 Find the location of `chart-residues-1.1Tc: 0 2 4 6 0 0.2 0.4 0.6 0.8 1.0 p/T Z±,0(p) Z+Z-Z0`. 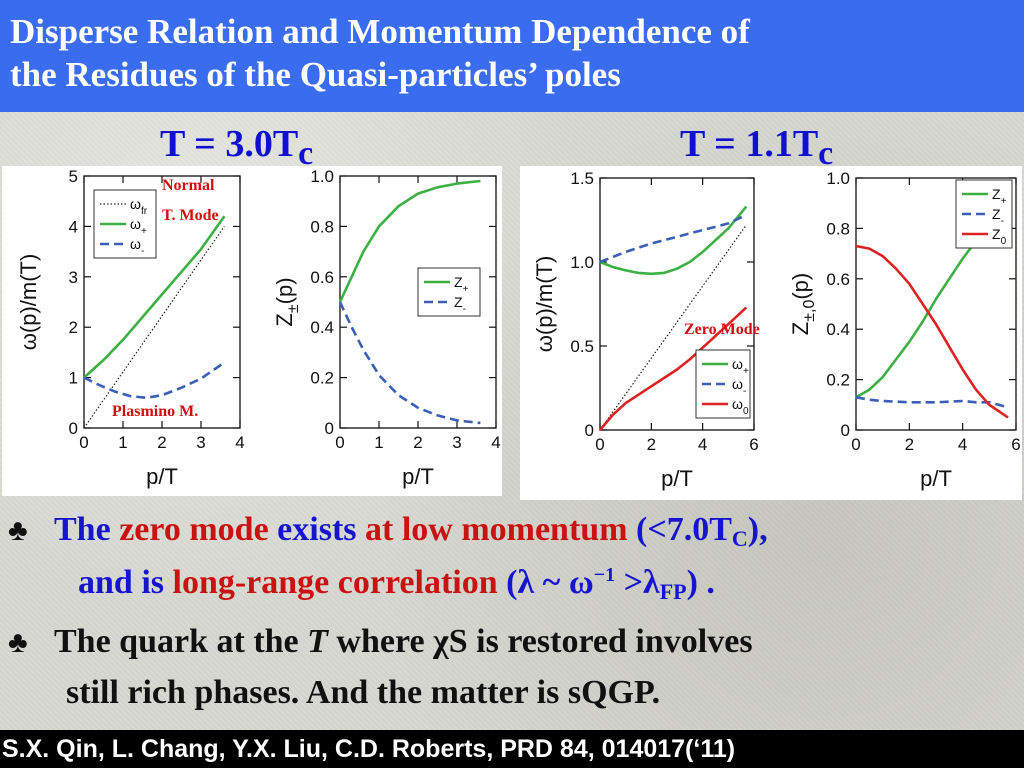

chart-residues-1.1Tc: 0 2 4 6 0 0.2 0.4 0.6 0.8 1.0 p/T Z±,0(p) Z+Z-Z0 is located at coordinates (904, 330).